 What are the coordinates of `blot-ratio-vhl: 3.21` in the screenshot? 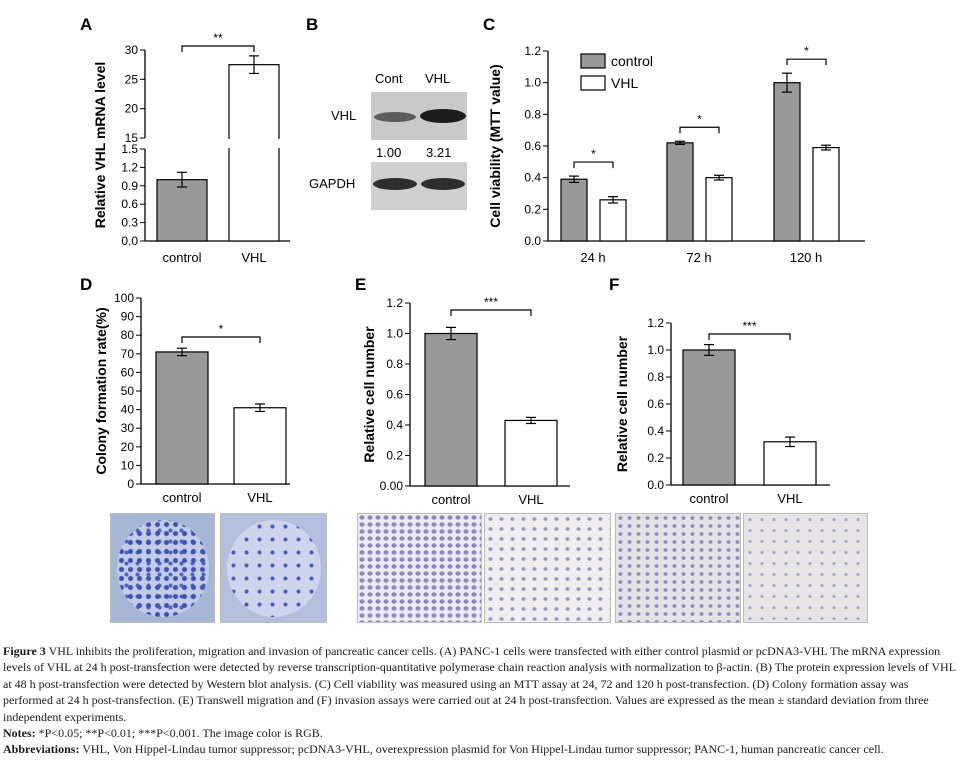 It's located at (438, 152).